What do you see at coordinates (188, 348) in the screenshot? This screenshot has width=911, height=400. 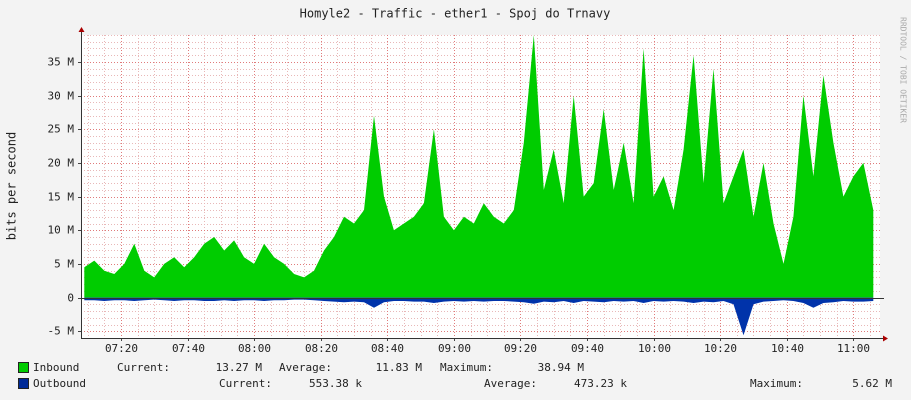 I see `x-tick-label: 07:40` at bounding box center [188, 348].